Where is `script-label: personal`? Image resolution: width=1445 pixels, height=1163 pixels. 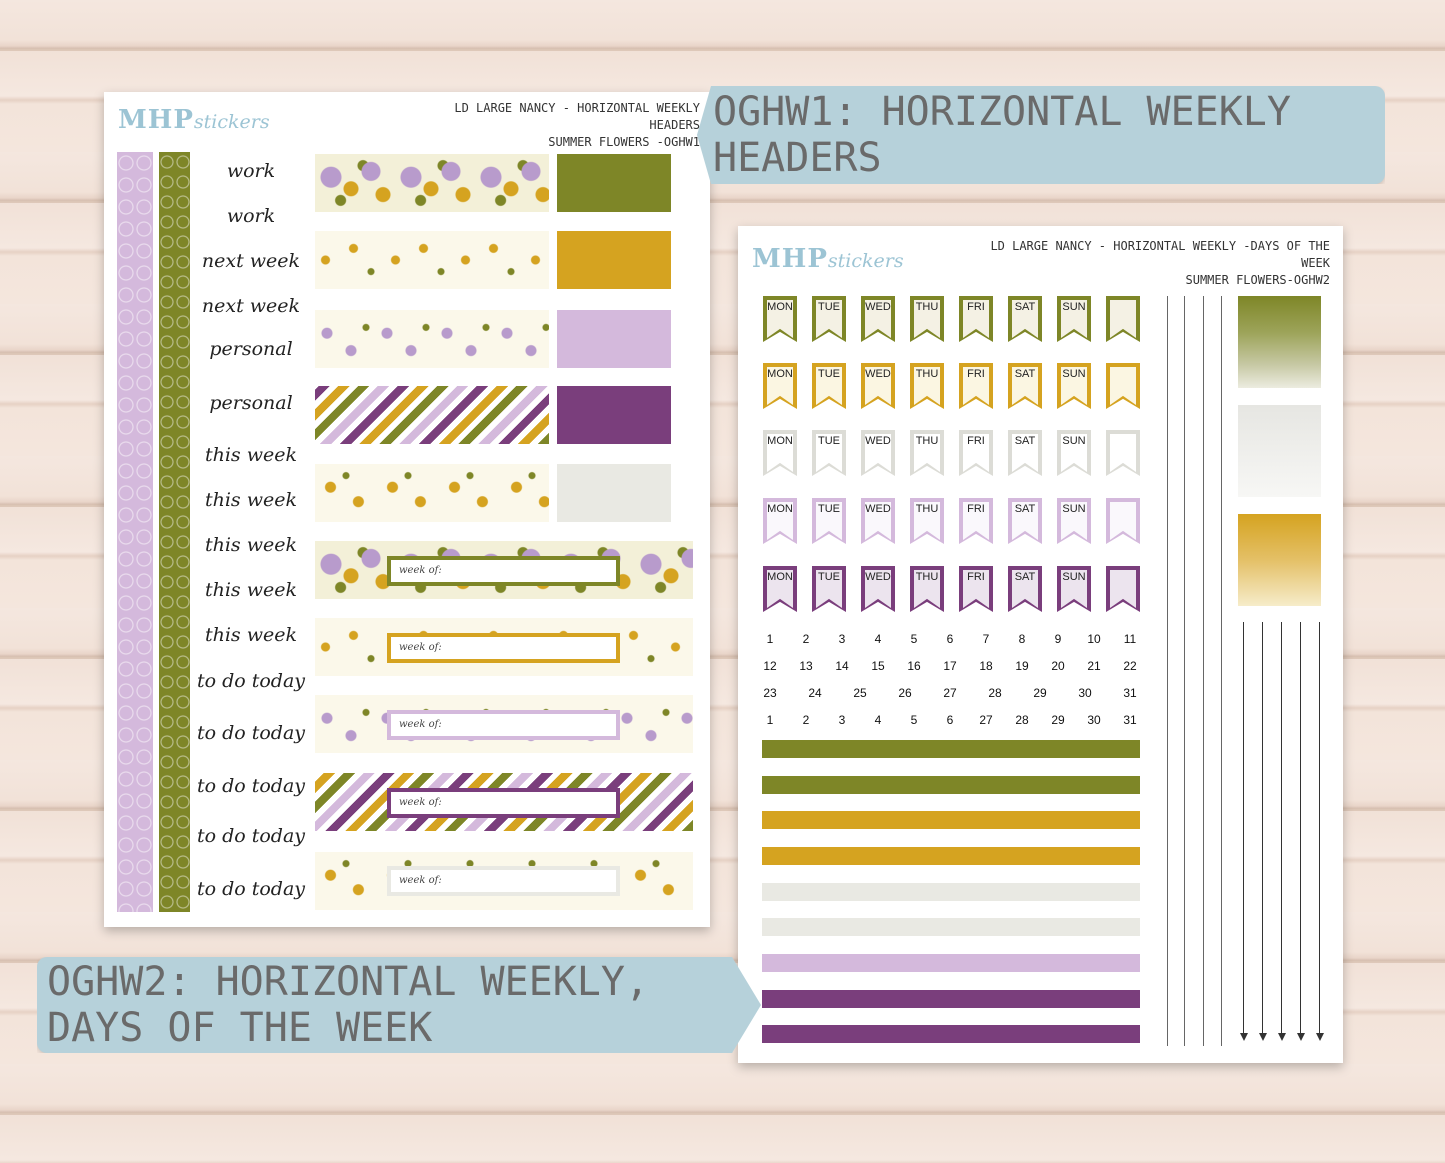
script-label: personal is located at coordinates (251, 349).